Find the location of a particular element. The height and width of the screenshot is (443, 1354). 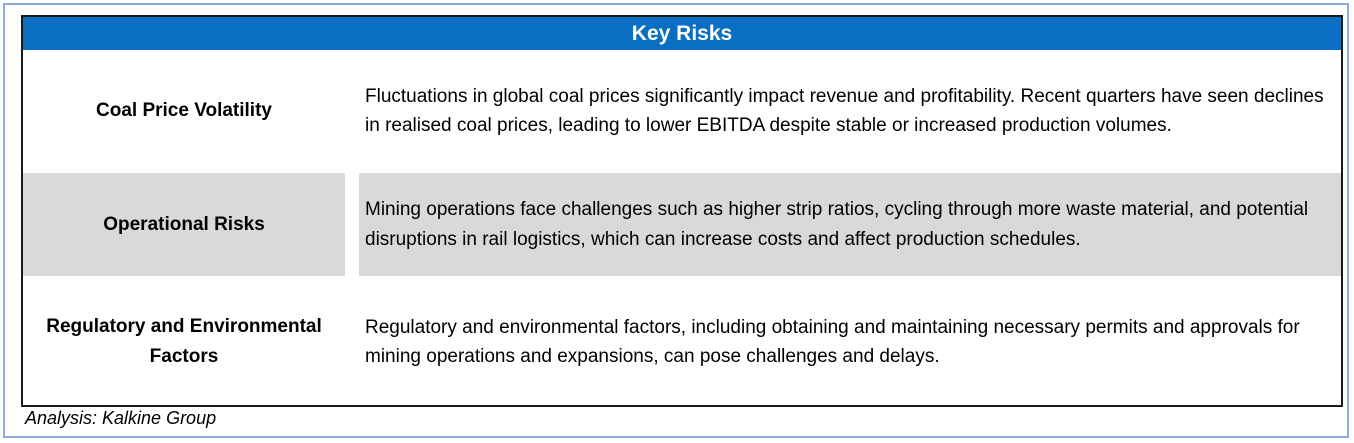

table-title: Key Risks is located at coordinates (682, 33).